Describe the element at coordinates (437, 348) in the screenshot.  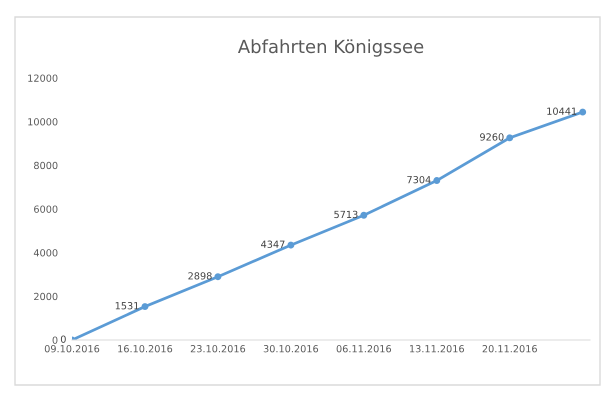
I see `x-tick-label: 13.11.2016` at that location.